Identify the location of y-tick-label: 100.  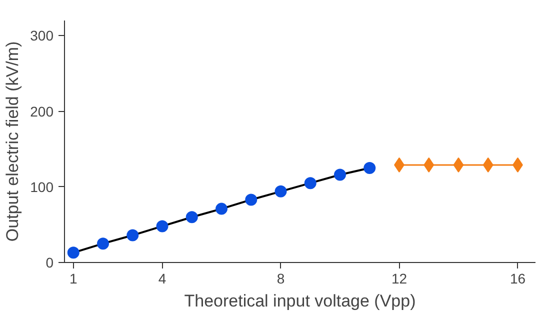
(42, 186).